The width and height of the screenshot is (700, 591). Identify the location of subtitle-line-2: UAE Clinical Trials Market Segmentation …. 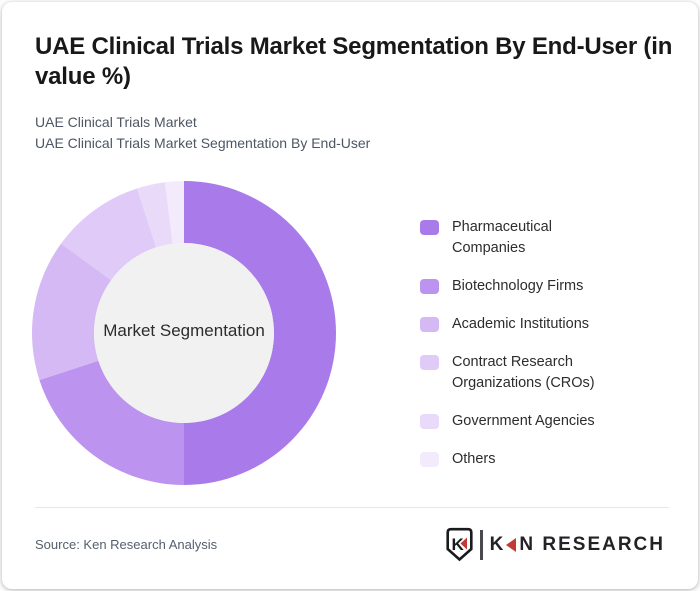
(203, 143).